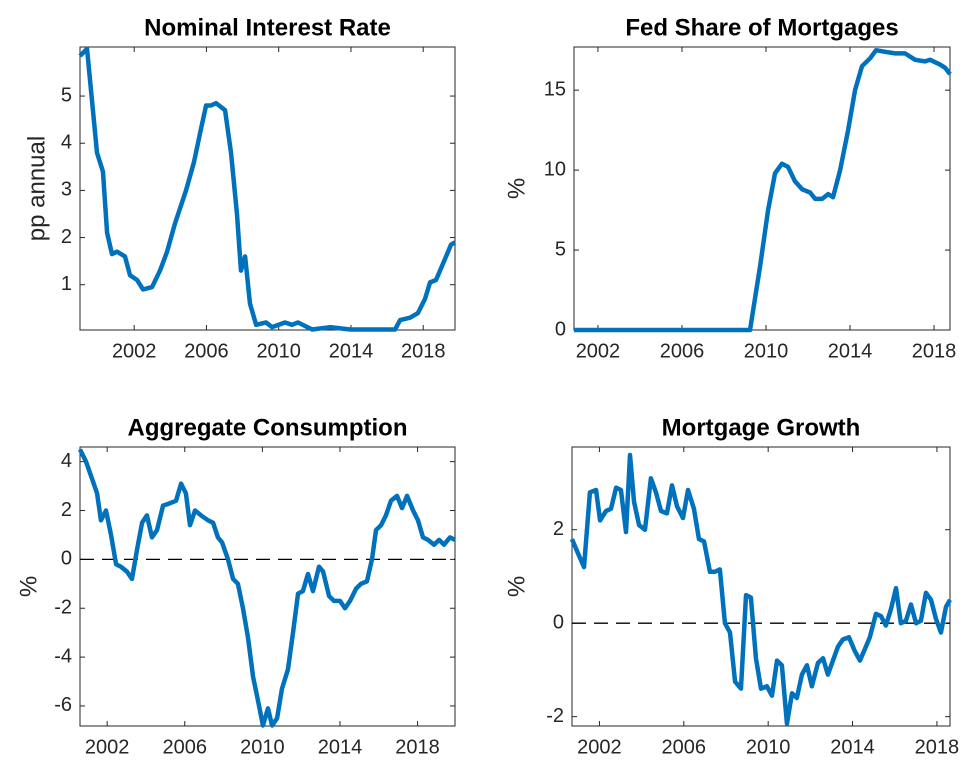 The image size is (970, 773). Describe the element at coordinates (63, 656) in the screenshot. I see `y-tick-label: -4` at that location.